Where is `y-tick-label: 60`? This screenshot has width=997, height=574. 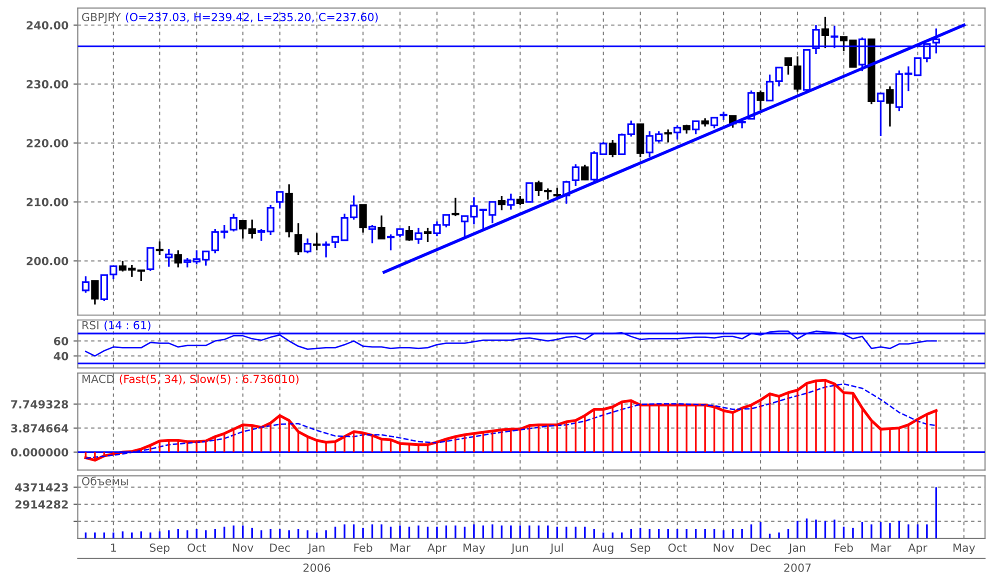
y-tick-label: 60 is located at coordinates (61, 341).